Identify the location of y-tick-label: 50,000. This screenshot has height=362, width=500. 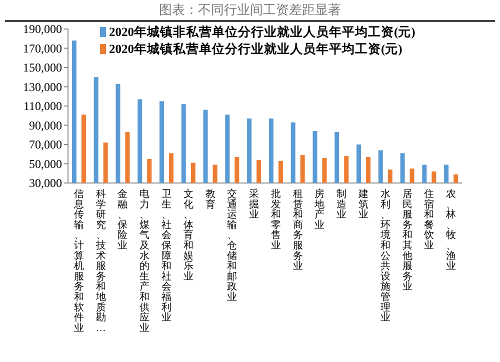
(45, 163).